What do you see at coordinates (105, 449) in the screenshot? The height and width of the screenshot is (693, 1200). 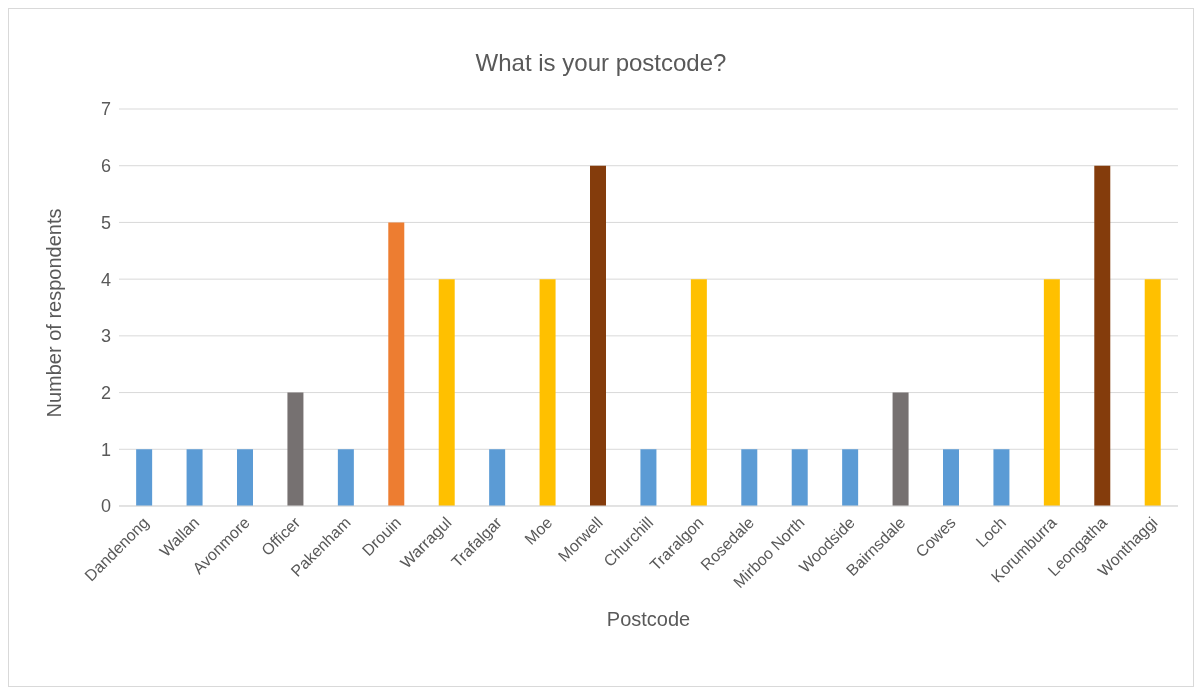 I see `y-tick-label: 1` at bounding box center [105, 449].